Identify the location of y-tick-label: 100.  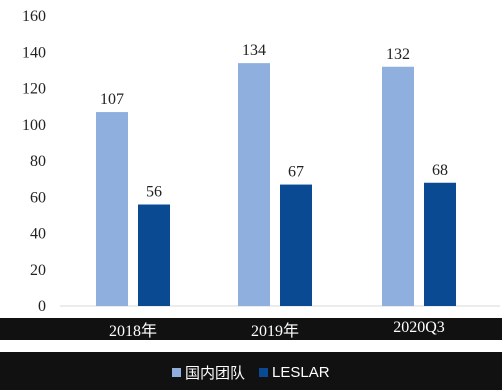
(34, 125).